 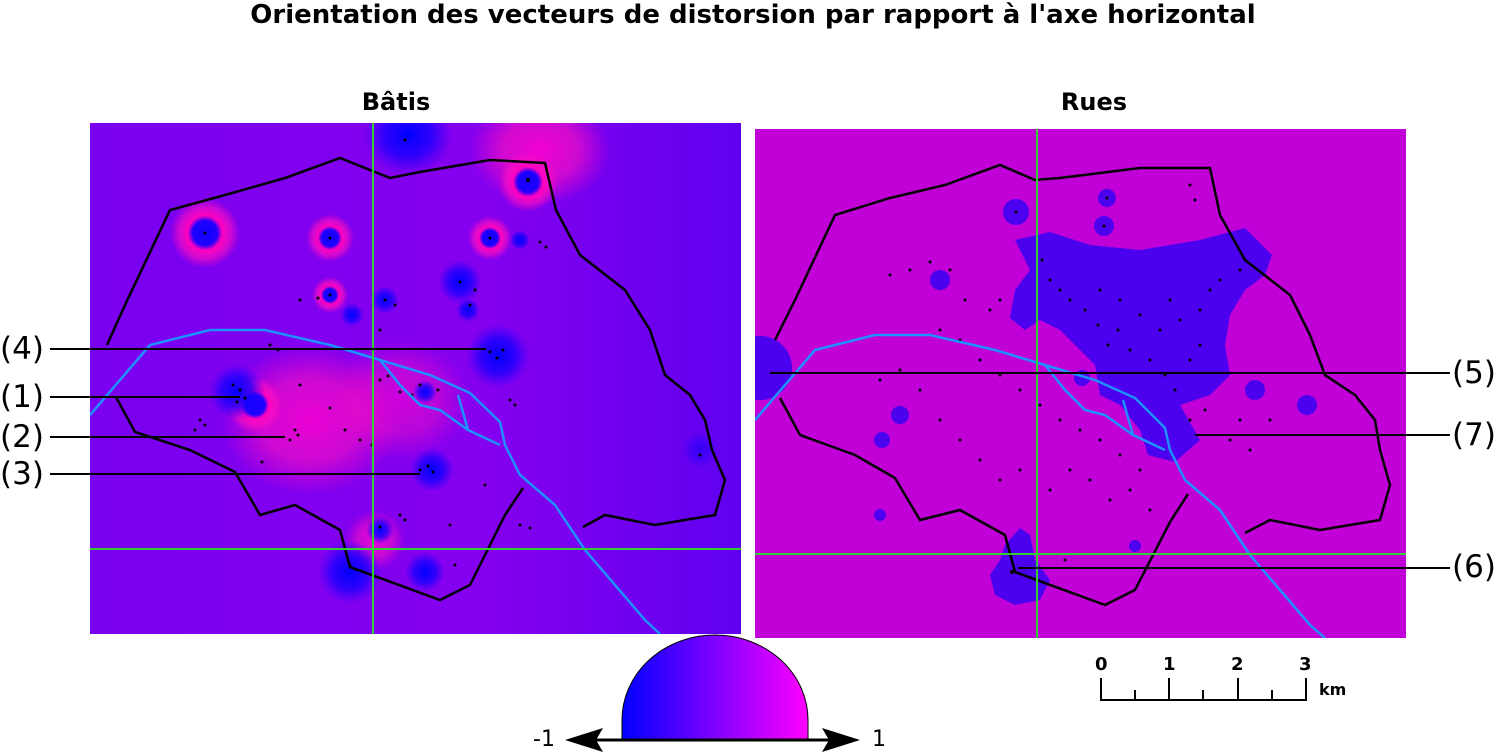 I want to click on color-legend: -1 1, so click(x=709, y=693).